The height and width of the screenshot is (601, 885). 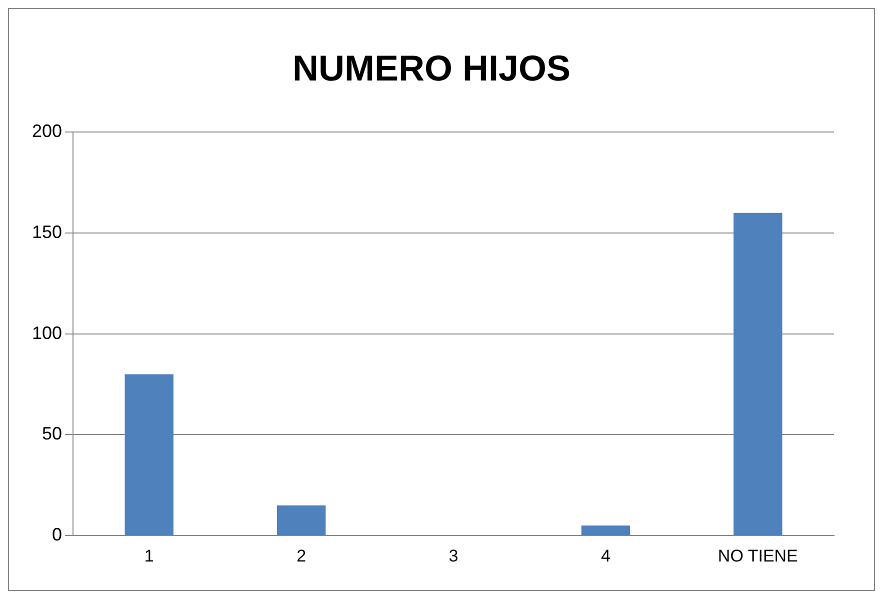 What do you see at coordinates (52, 434) in the screenshot?
I see `y-tick-label: 50` at bounding box center [52, 434].